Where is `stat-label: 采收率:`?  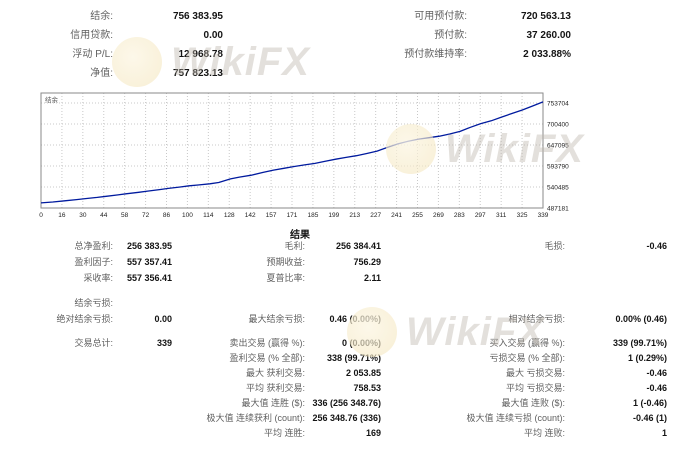 stat-label: 采收率: is located at coordinates (98, 278).